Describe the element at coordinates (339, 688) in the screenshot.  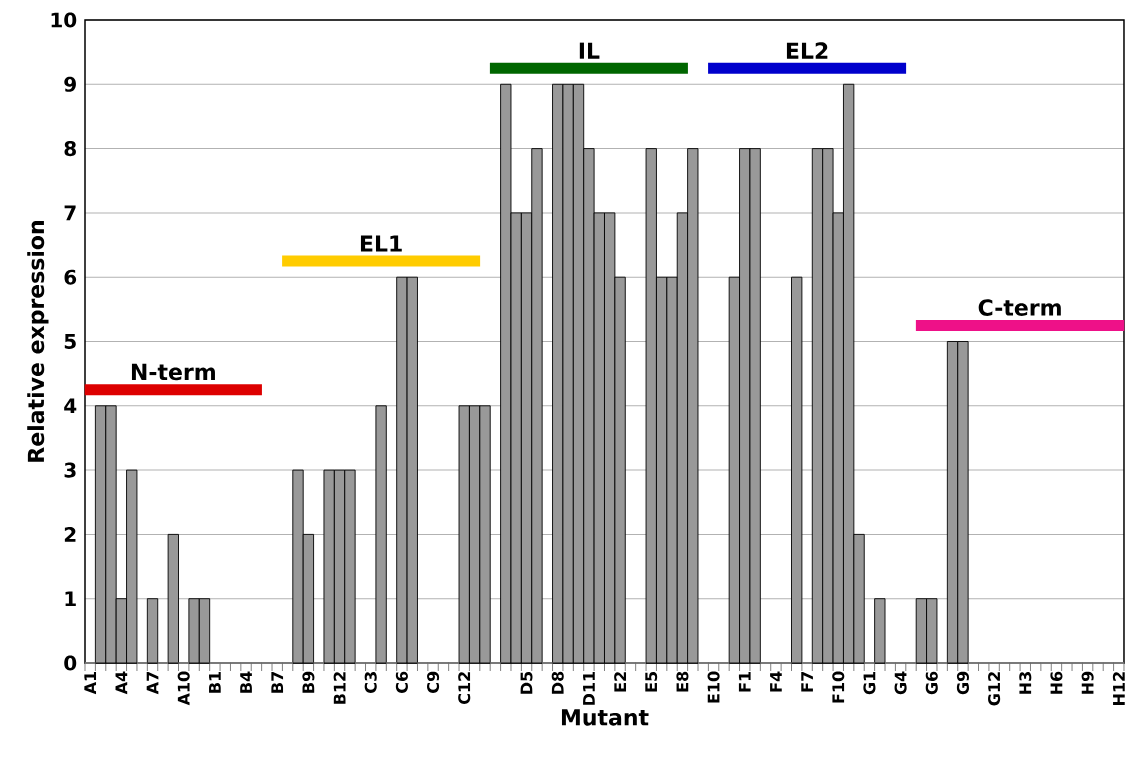
I see `x-tick-label: B12` at that location.